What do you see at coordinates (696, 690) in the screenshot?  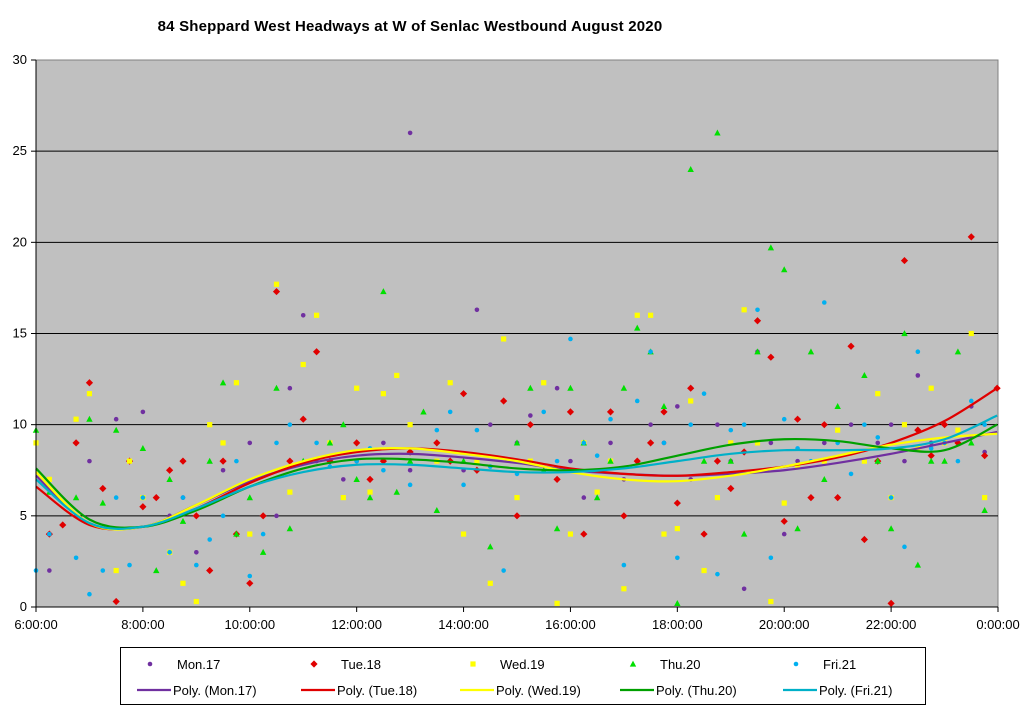 I see `legend-label: Poly. (Thu.20)` at bounding box center [696, 690].